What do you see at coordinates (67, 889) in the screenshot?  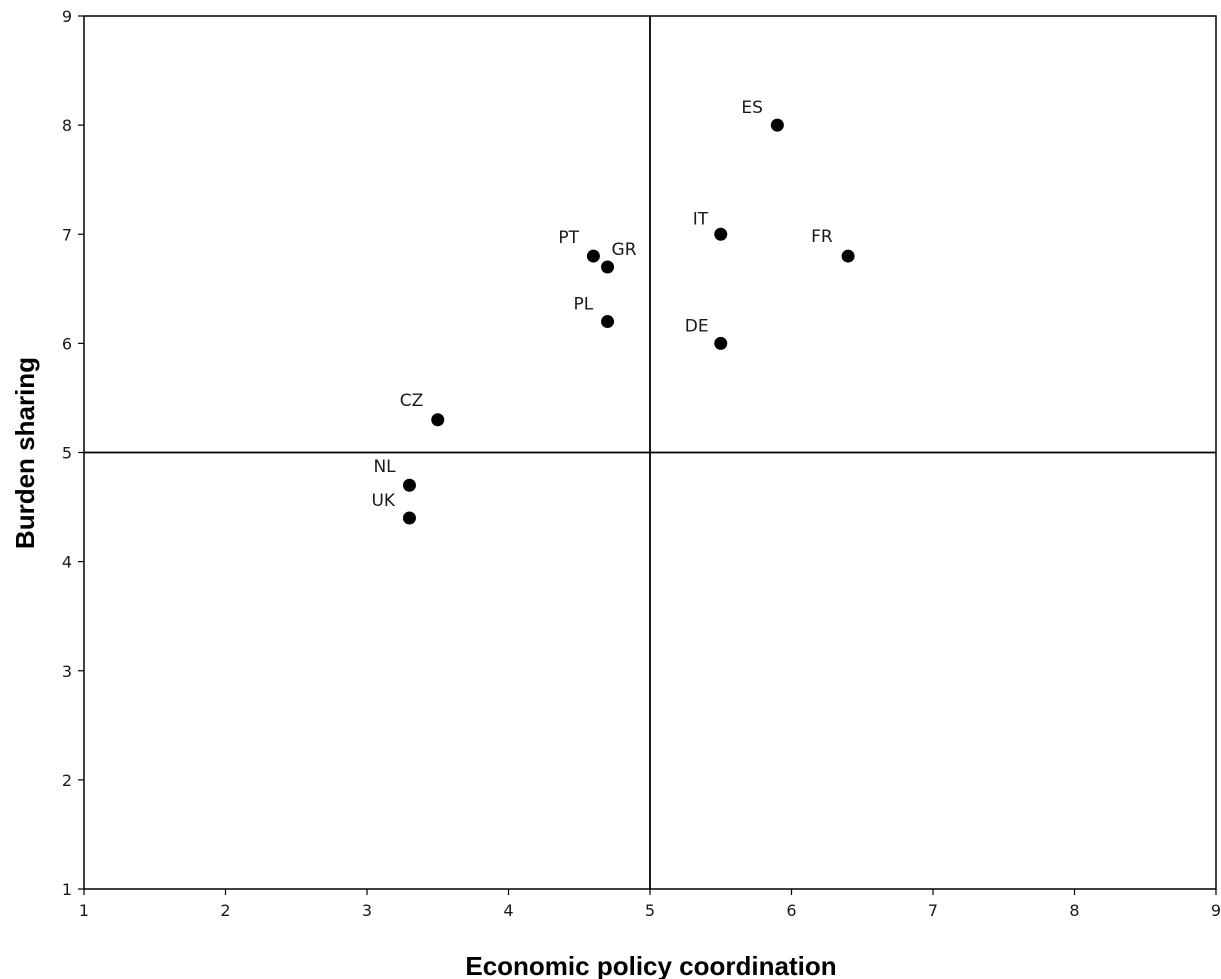 I see `y-tick-label: 1` at bounding box center [67, 889].